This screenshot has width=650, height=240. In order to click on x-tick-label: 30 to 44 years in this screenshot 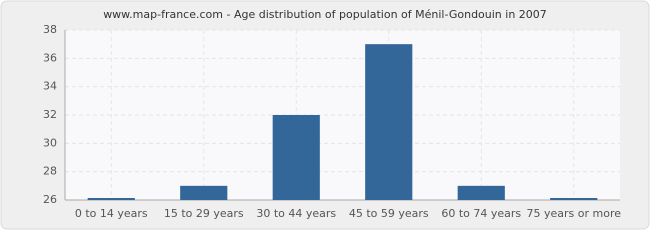, I will do `click(296, 213)`.